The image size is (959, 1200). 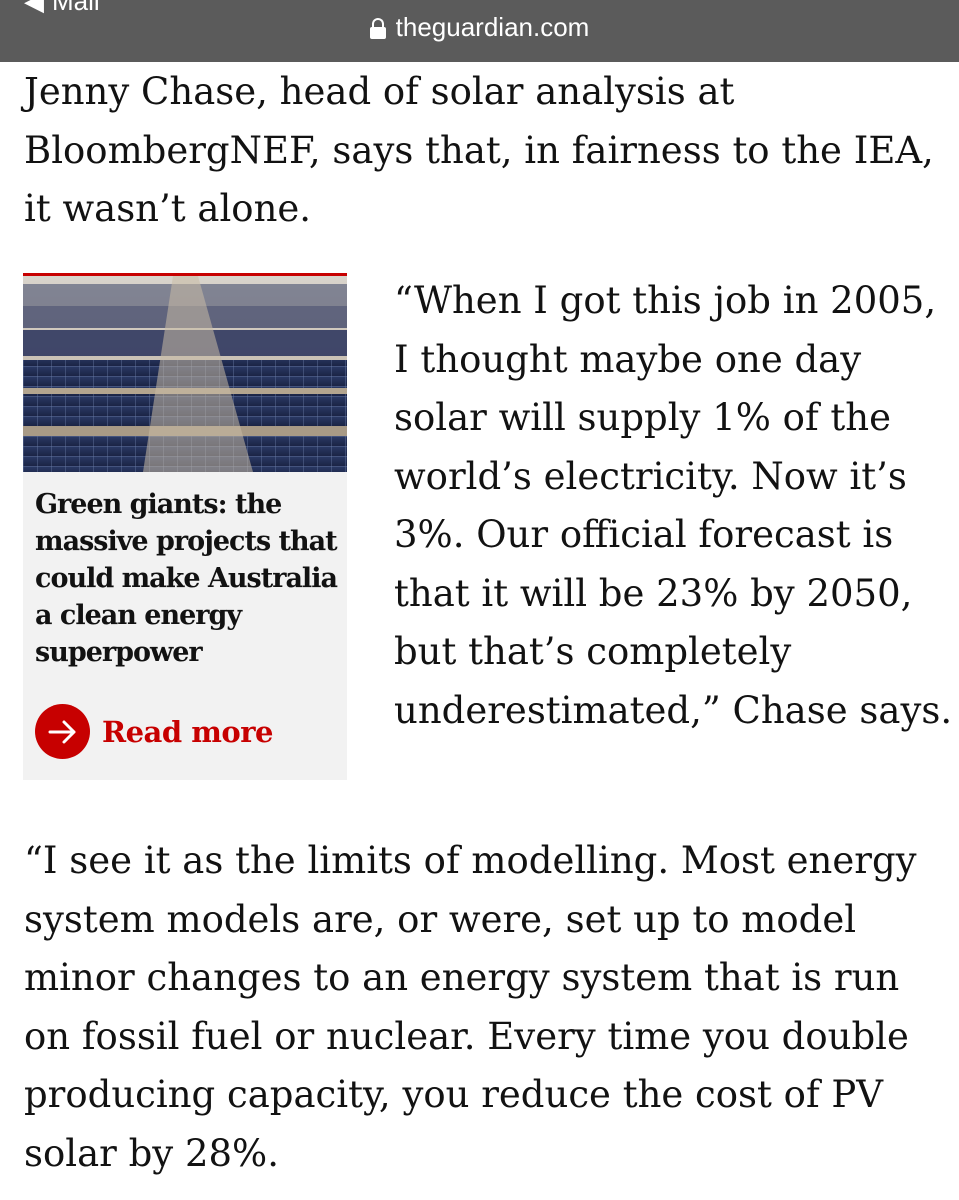 What do you see at coordinates (34, 8) in the screenshot?
I see `back-chevron-icon: ◀` at bounding box center [34, 8].